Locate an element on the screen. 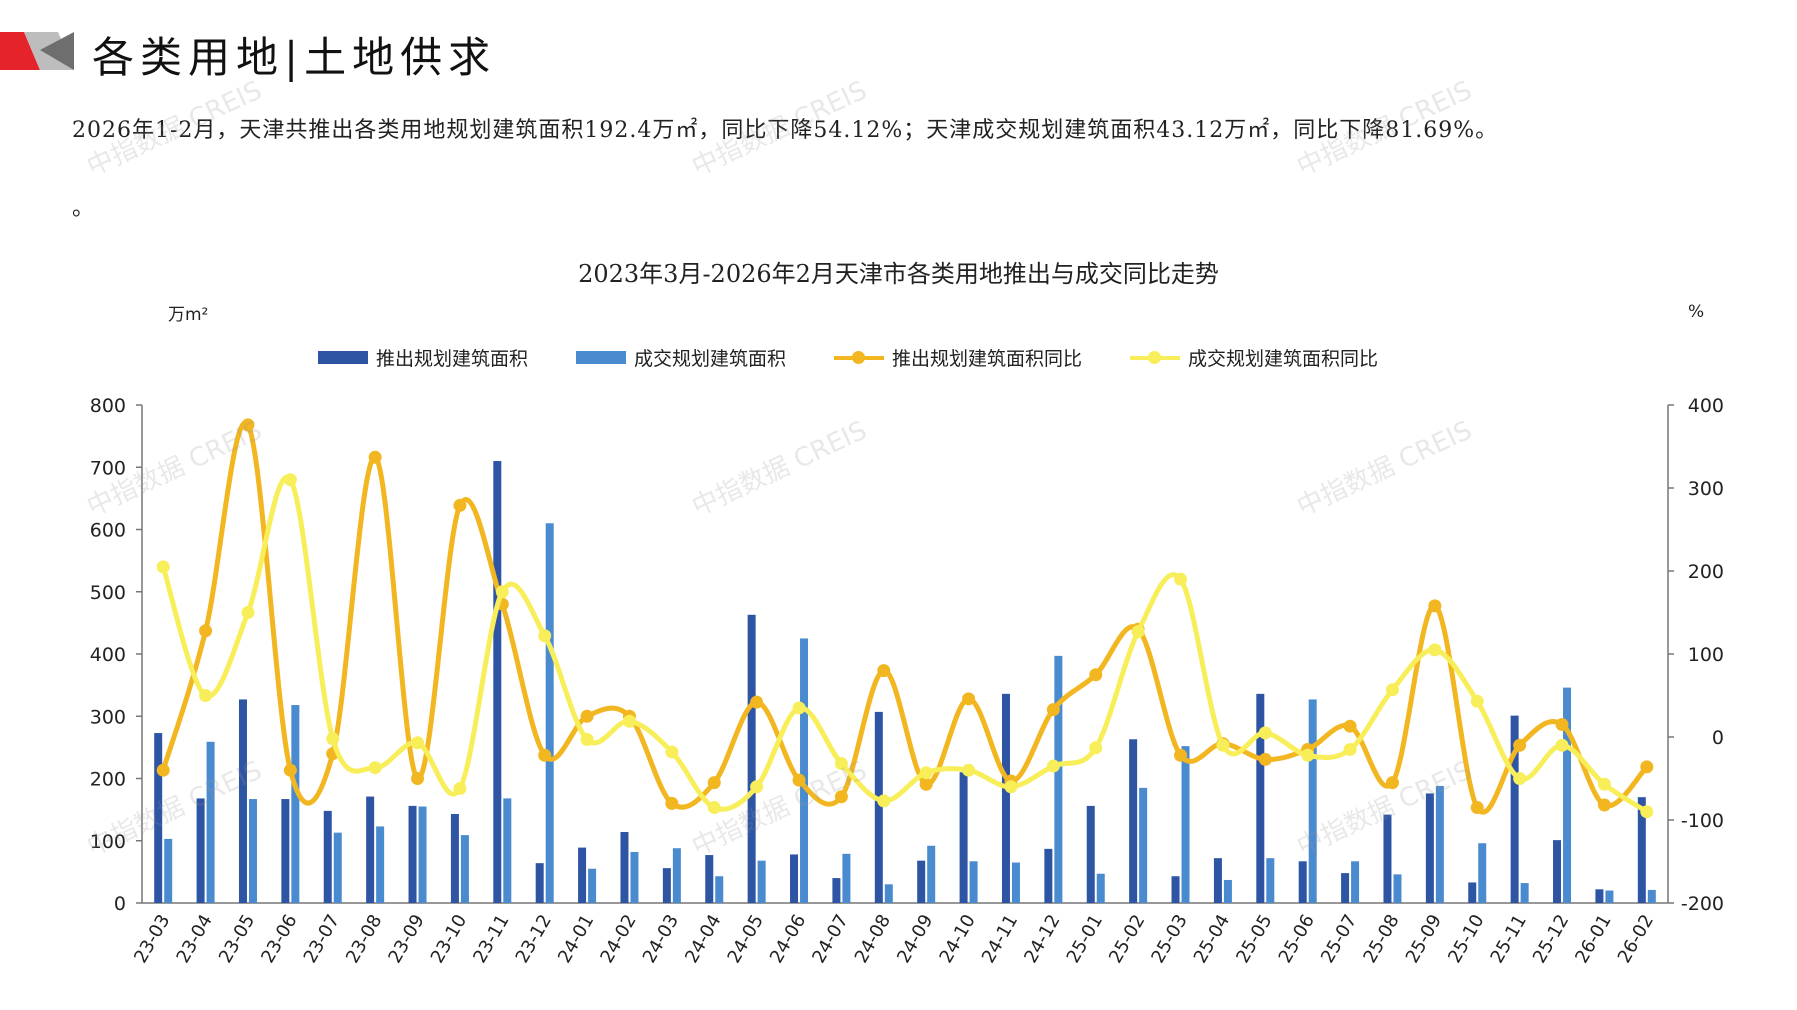 This screenshot has height=1010, width=1797. x-tick-label: 25-11 is located at coordinates (1509, 939).